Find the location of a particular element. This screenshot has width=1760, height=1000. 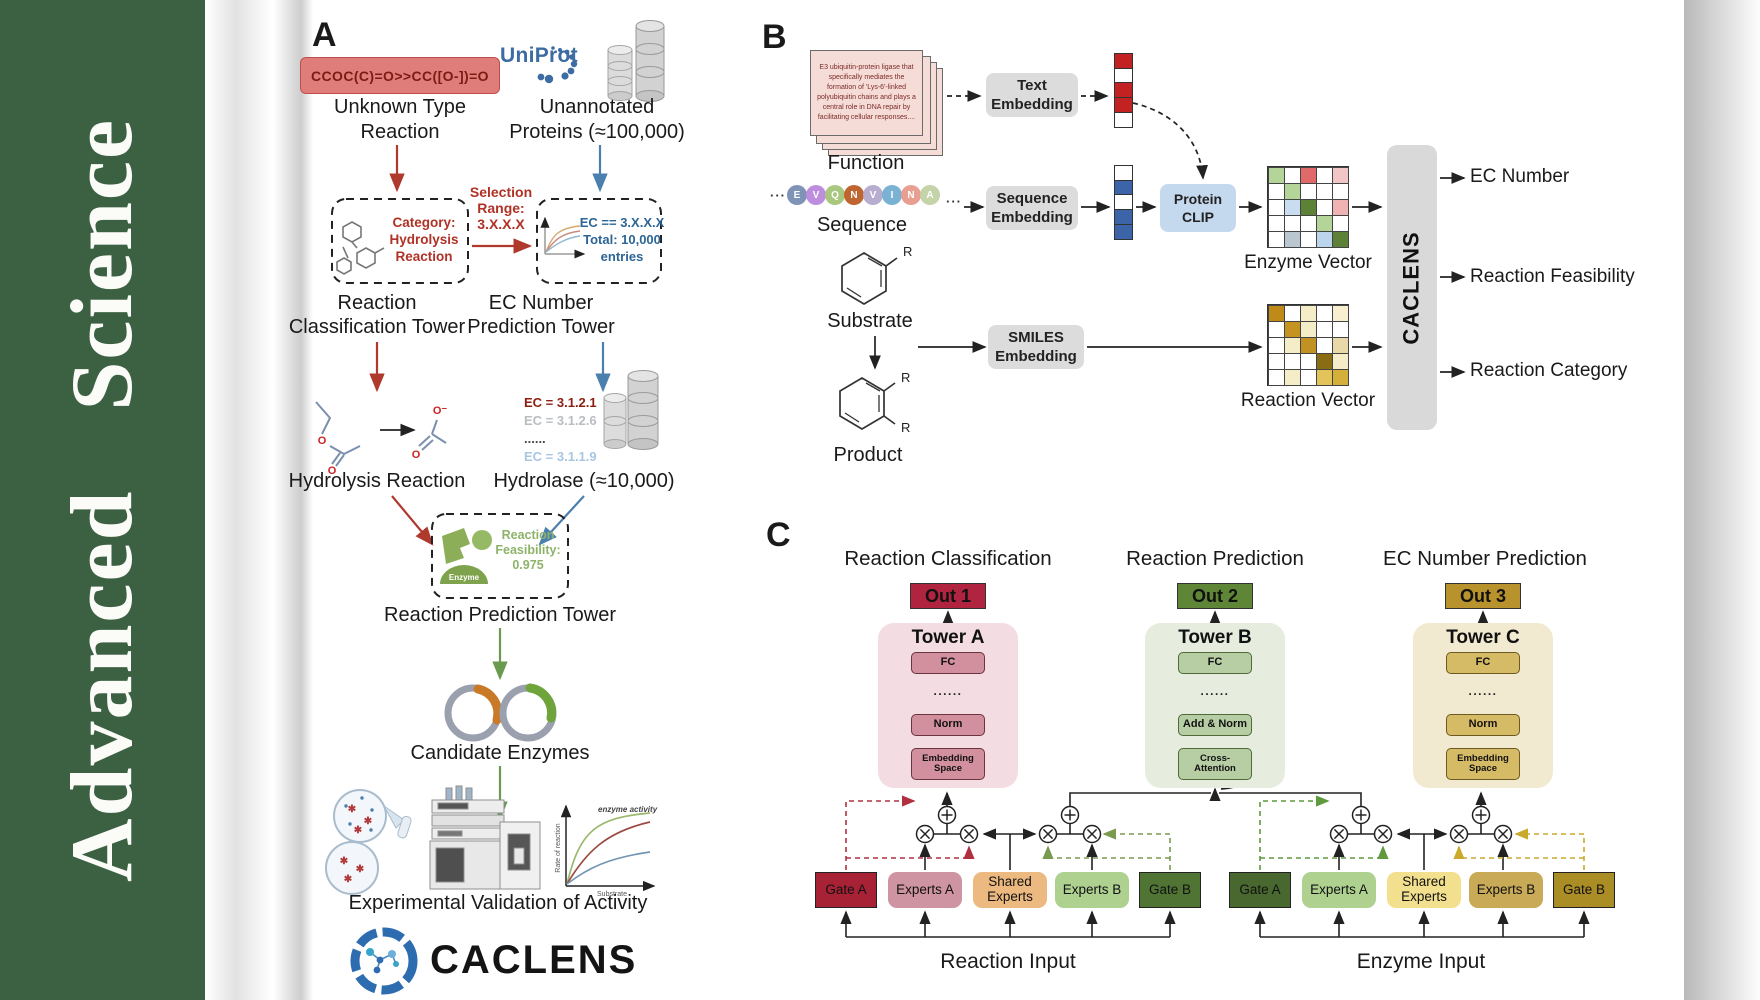

feasibility-line2: Feasibility: is located at coordinates (528, 550).